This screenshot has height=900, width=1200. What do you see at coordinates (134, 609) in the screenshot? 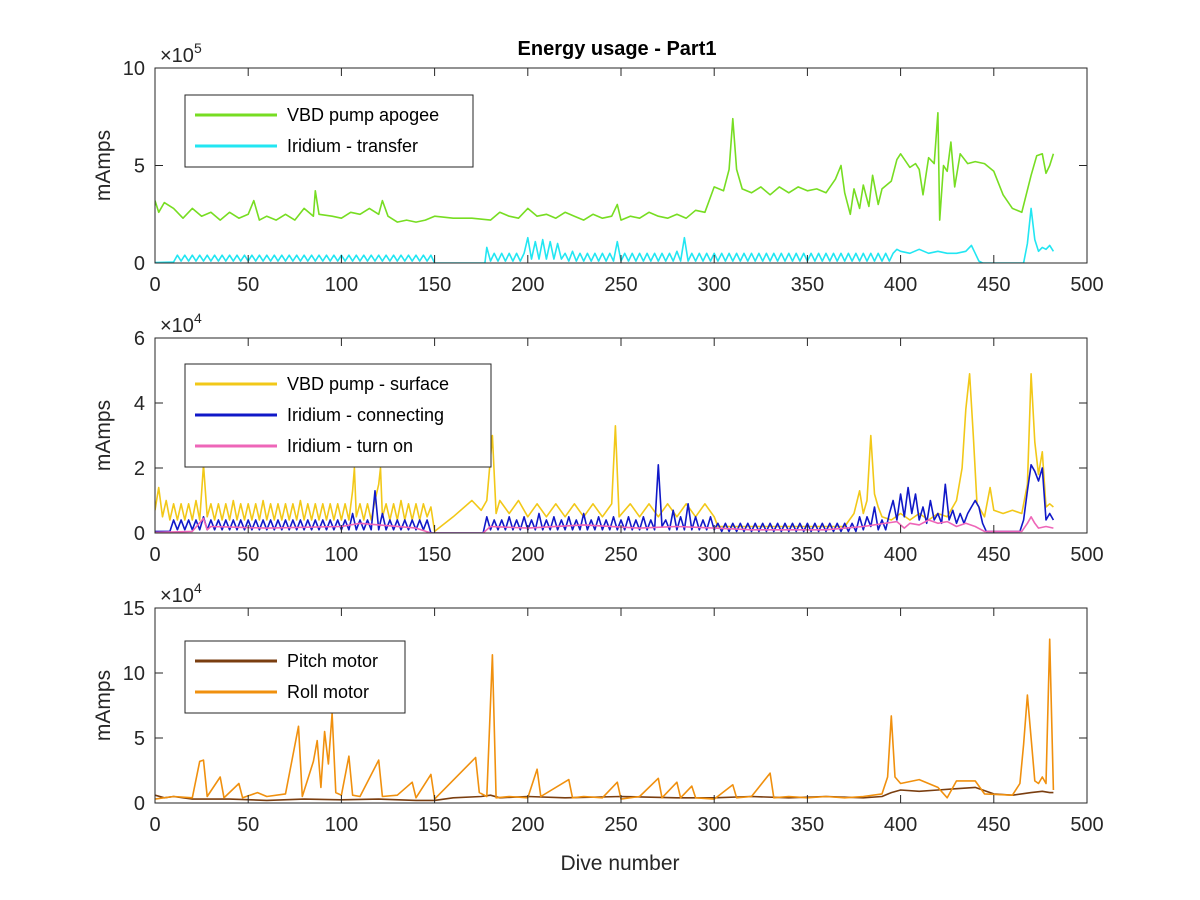
I see `y-tick-label: 15` at bounding box center [134, 609].